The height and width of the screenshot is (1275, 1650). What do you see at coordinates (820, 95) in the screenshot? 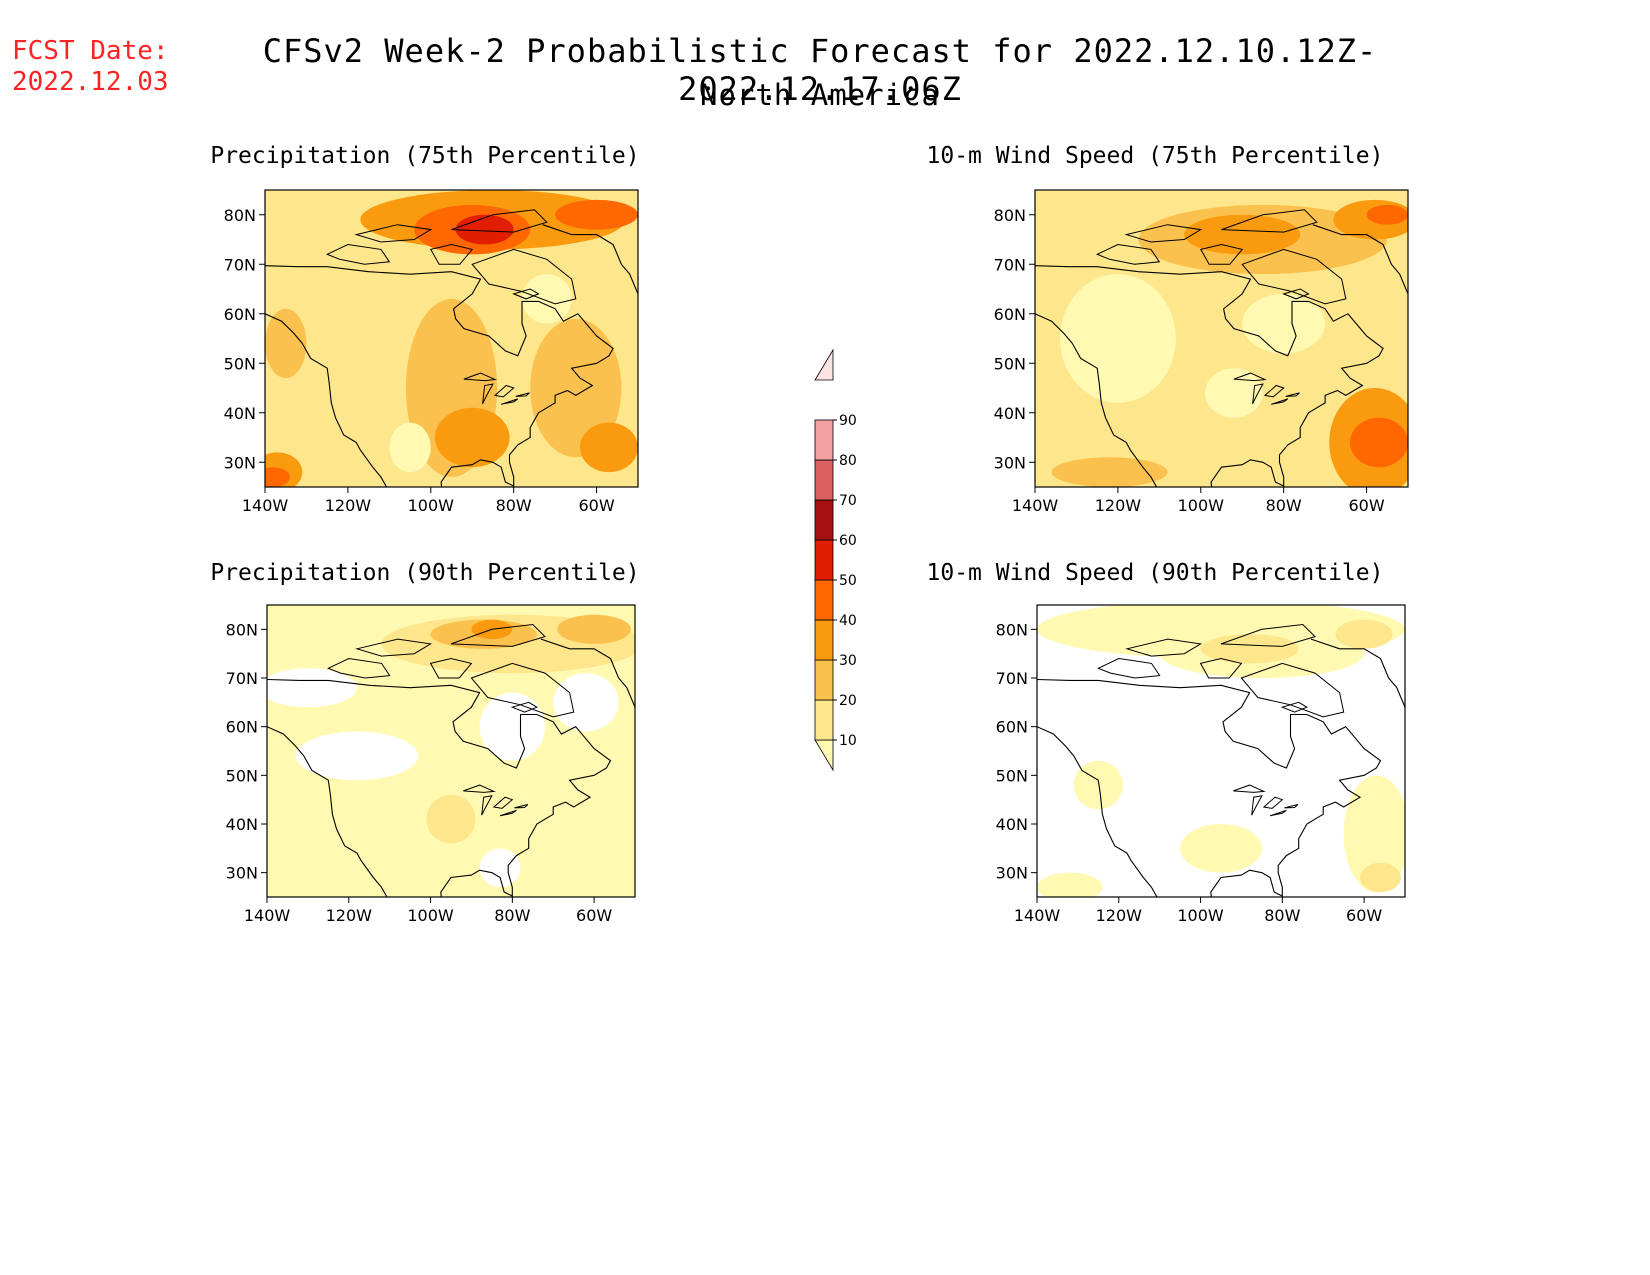
I see `region-title: North America` at bounding box center [820, 95].